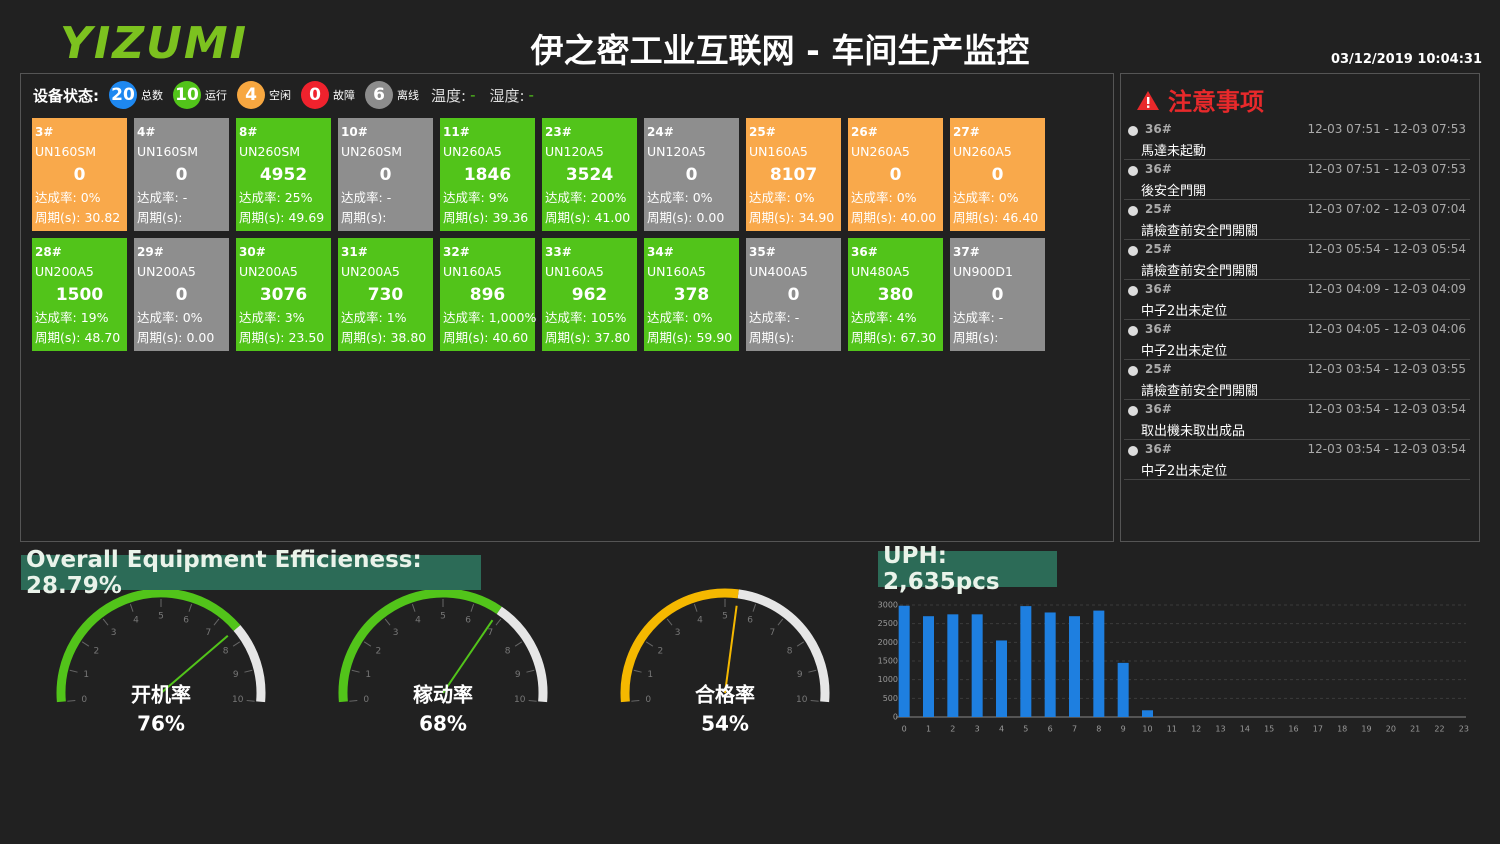 The image size is (1500, 844). Describe the element at coordinates (510, 217) in the screenshot. I see `cycle-value: 39.36` at that location.